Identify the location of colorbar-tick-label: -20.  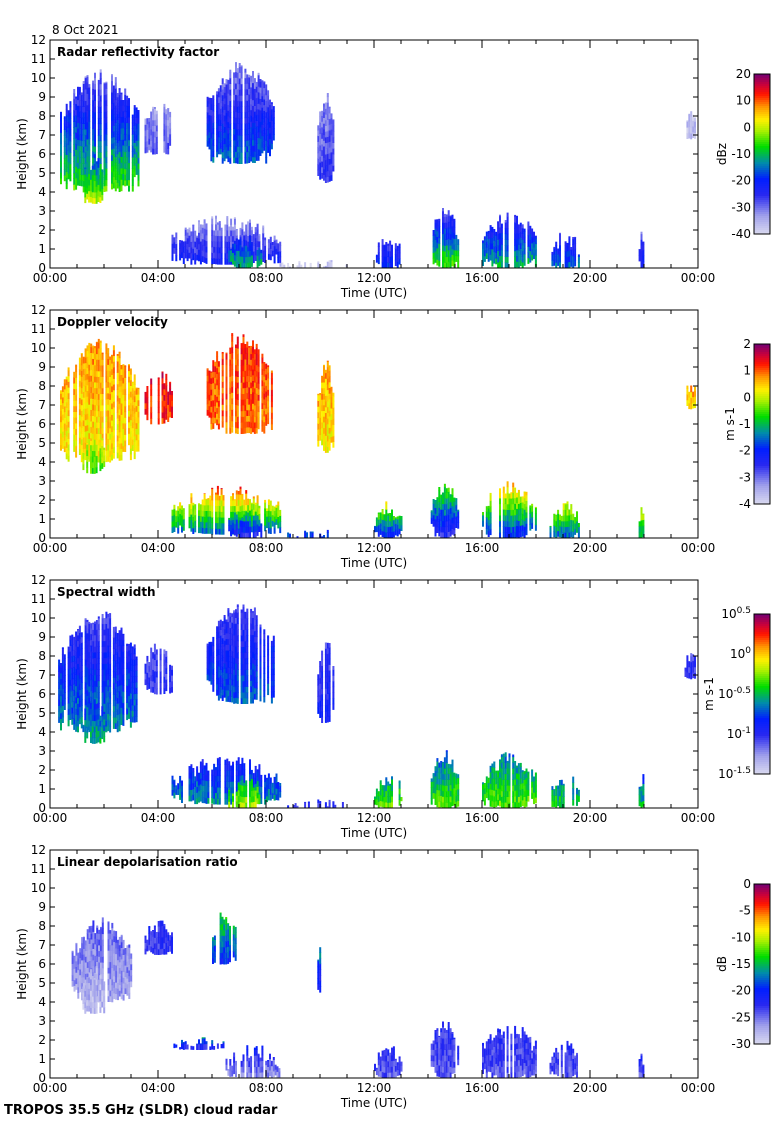
(741, 181).